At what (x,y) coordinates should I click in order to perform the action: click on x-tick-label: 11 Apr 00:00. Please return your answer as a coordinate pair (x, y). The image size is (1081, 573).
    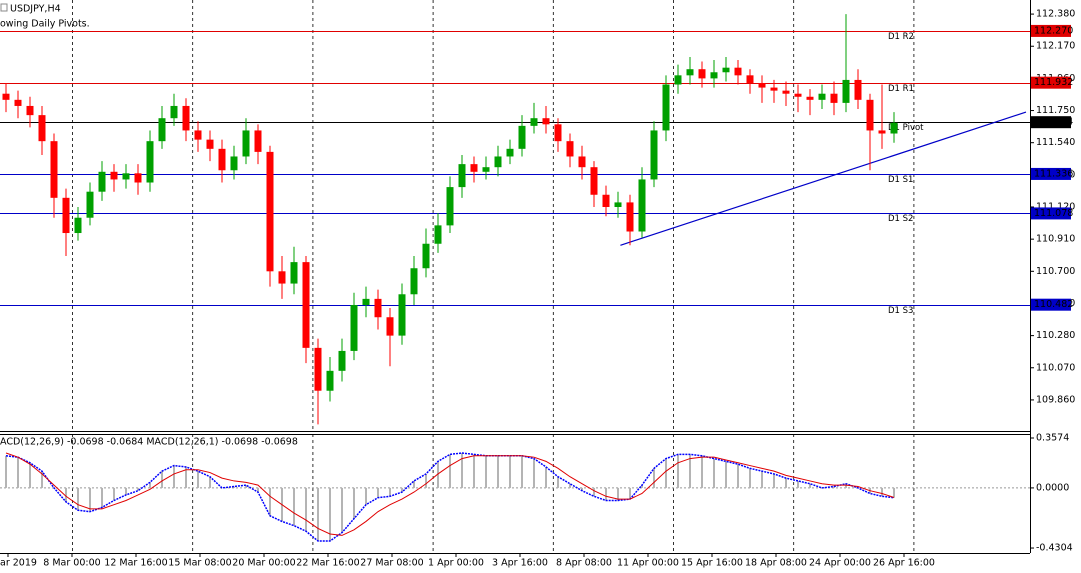
    Looking at the image, I should click on (648, 563).